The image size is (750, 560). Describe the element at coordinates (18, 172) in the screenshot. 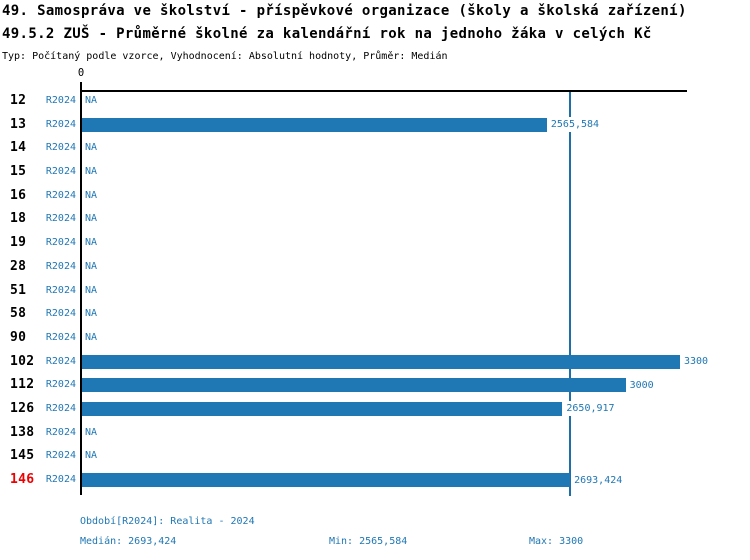

I see `row-id-label: 15` at that location.